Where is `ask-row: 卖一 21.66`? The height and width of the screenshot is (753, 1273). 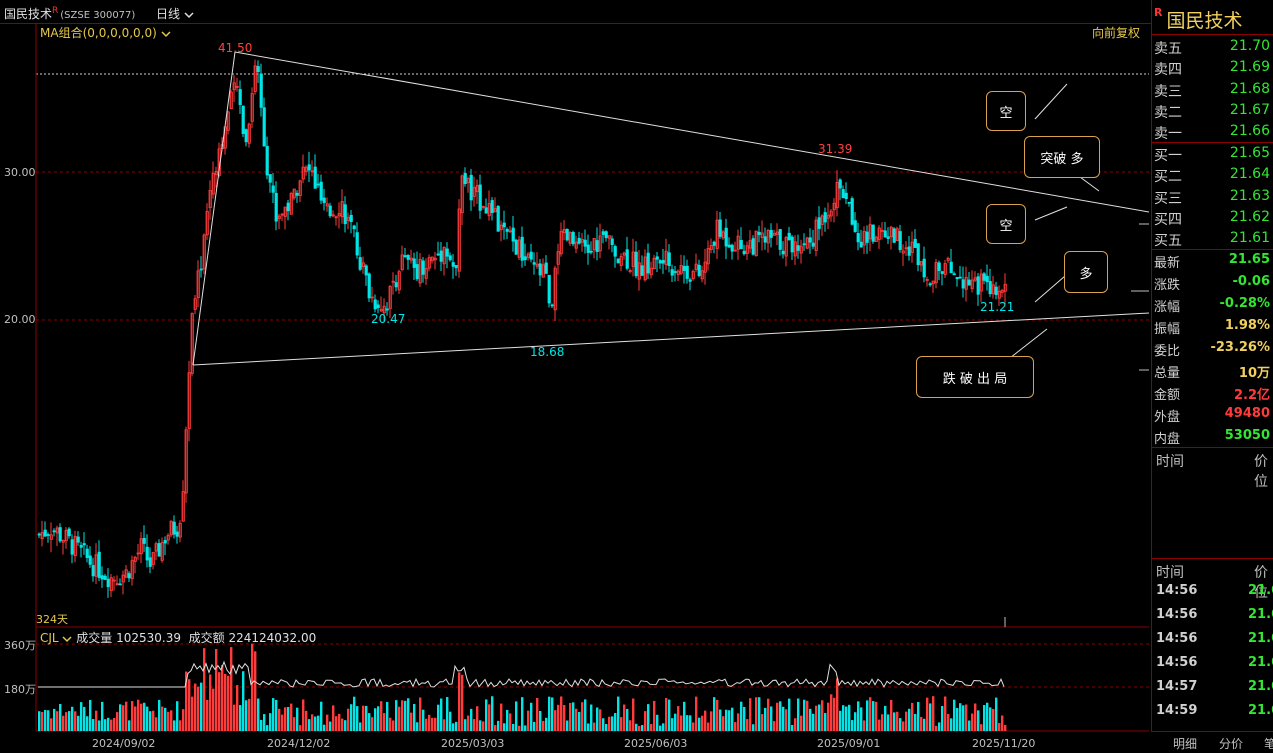
ask-row: 卖一 21.66 is located at coordinates (1212, 131).